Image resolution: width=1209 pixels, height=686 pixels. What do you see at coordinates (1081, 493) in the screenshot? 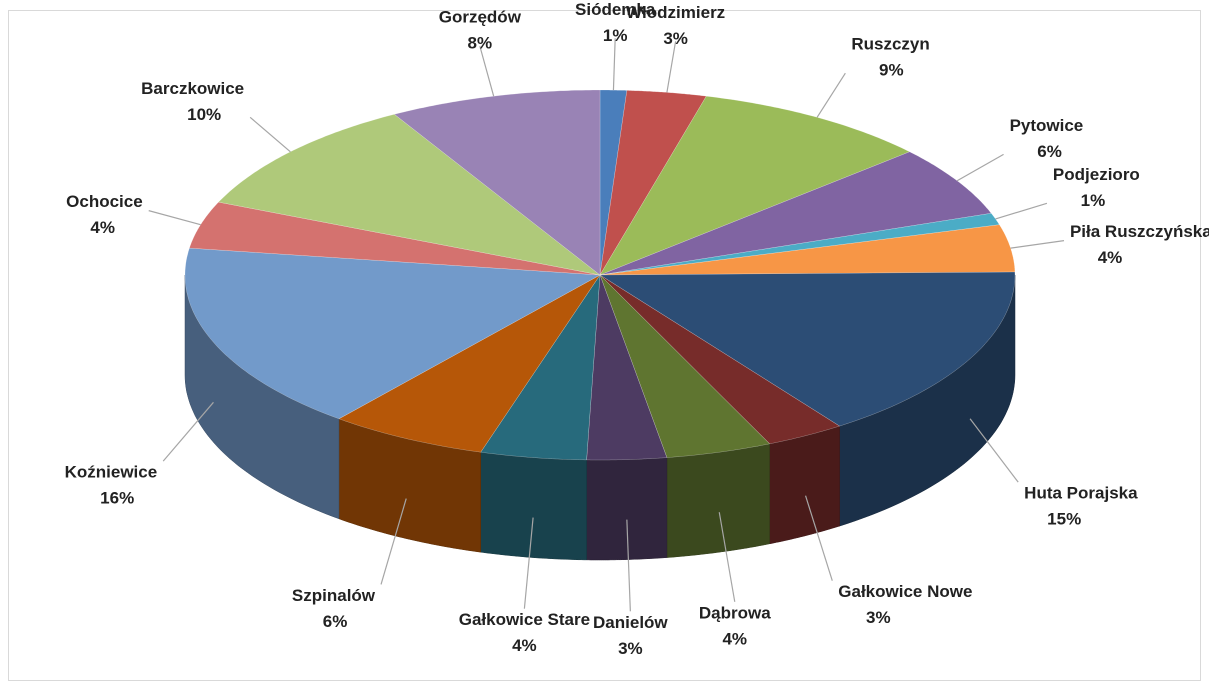
I see `data-label-name: Huta Porajska` at bounding box center [1081, 493].